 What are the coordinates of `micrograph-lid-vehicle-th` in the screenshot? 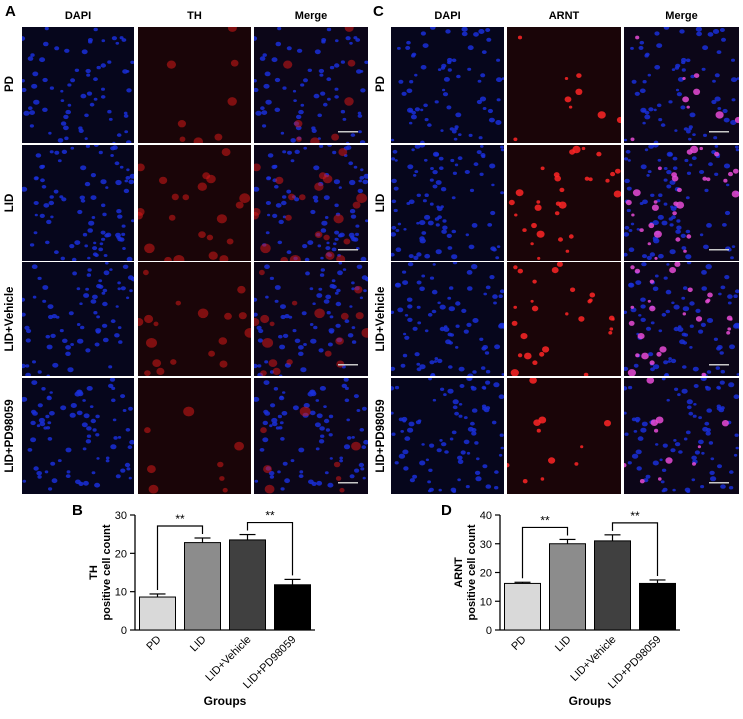 It's located at (194, 319).